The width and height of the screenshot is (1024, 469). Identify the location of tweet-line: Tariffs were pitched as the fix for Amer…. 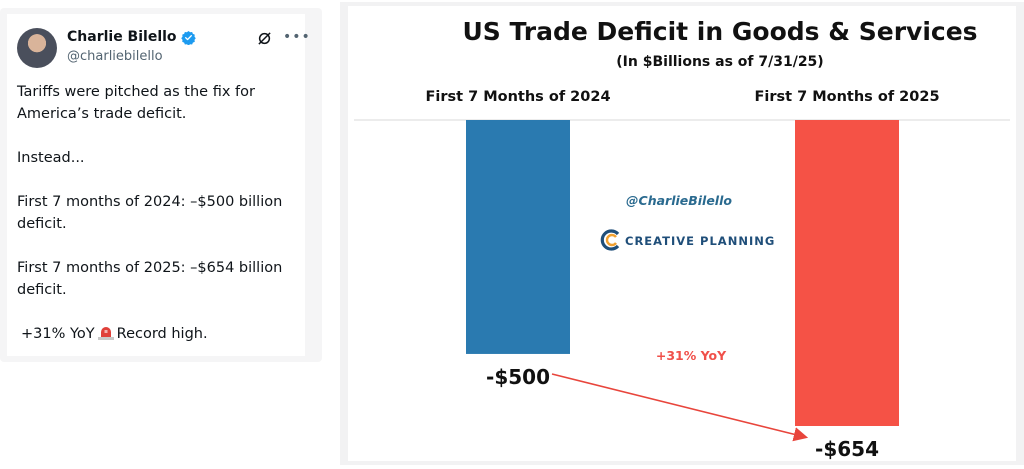
(136, 103).